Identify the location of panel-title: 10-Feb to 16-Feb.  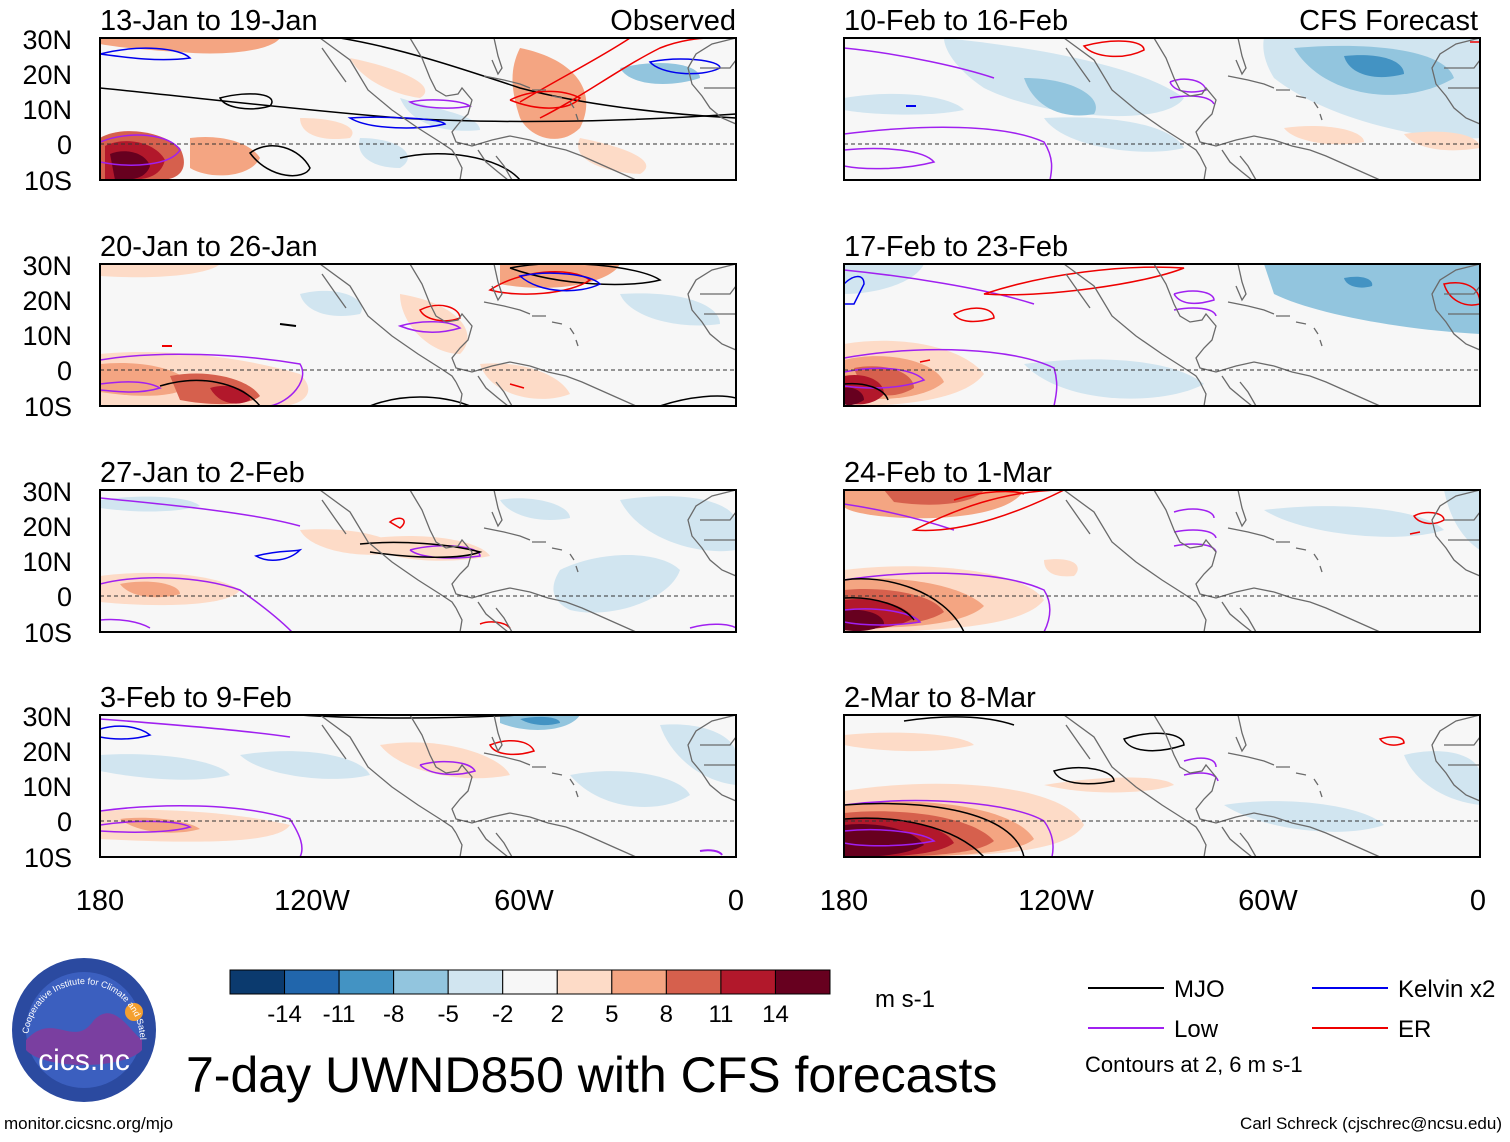
(956, 21).